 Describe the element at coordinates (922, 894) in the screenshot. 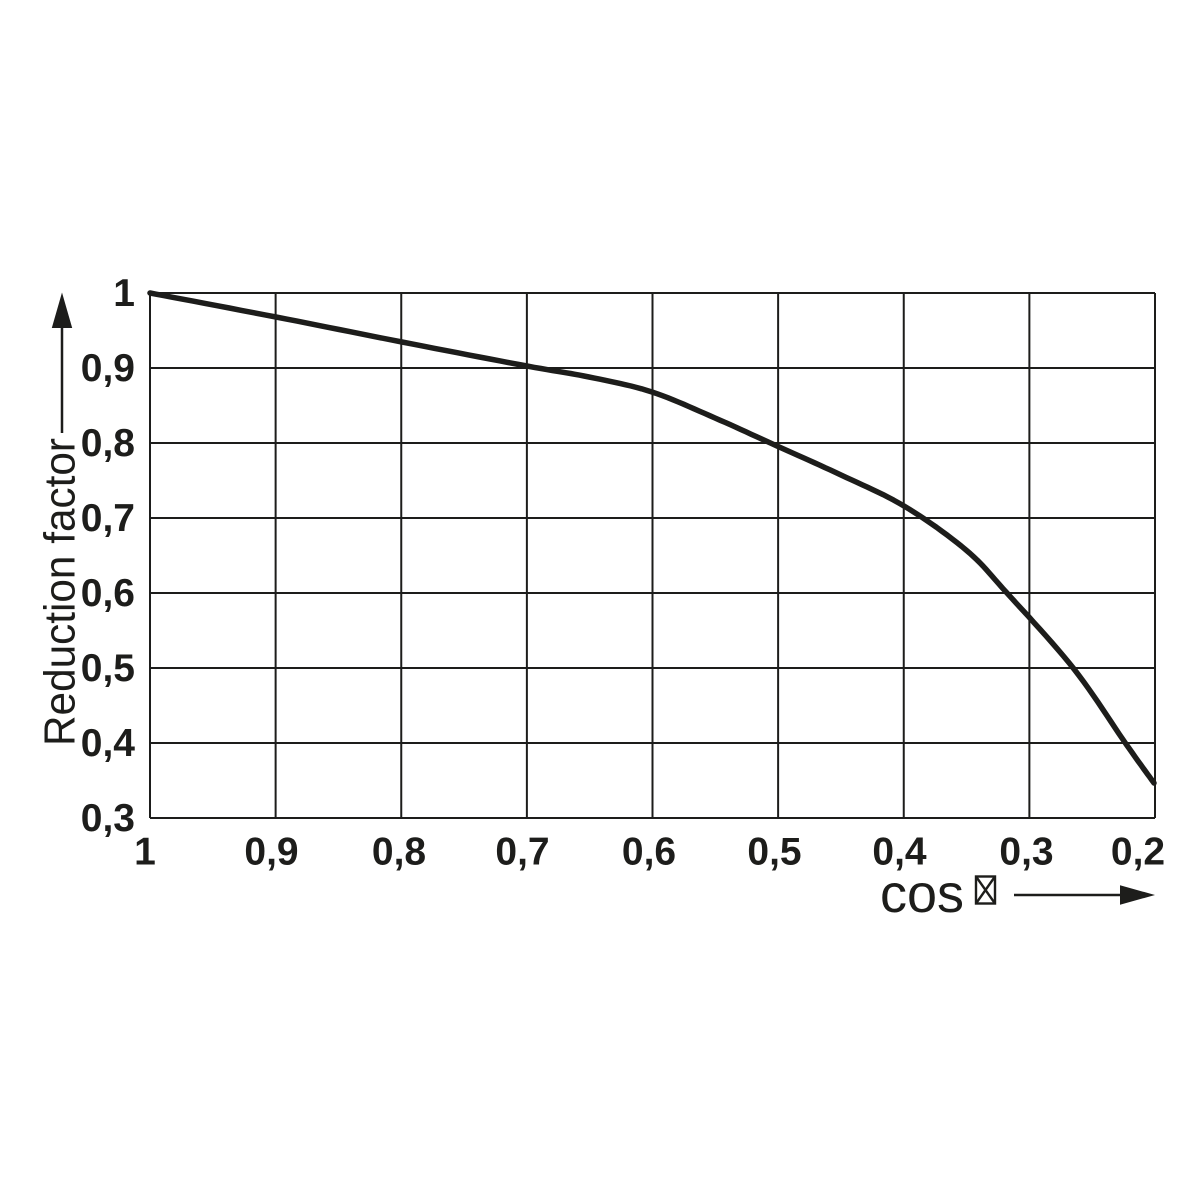

I see `svg-text: cos` at that location.